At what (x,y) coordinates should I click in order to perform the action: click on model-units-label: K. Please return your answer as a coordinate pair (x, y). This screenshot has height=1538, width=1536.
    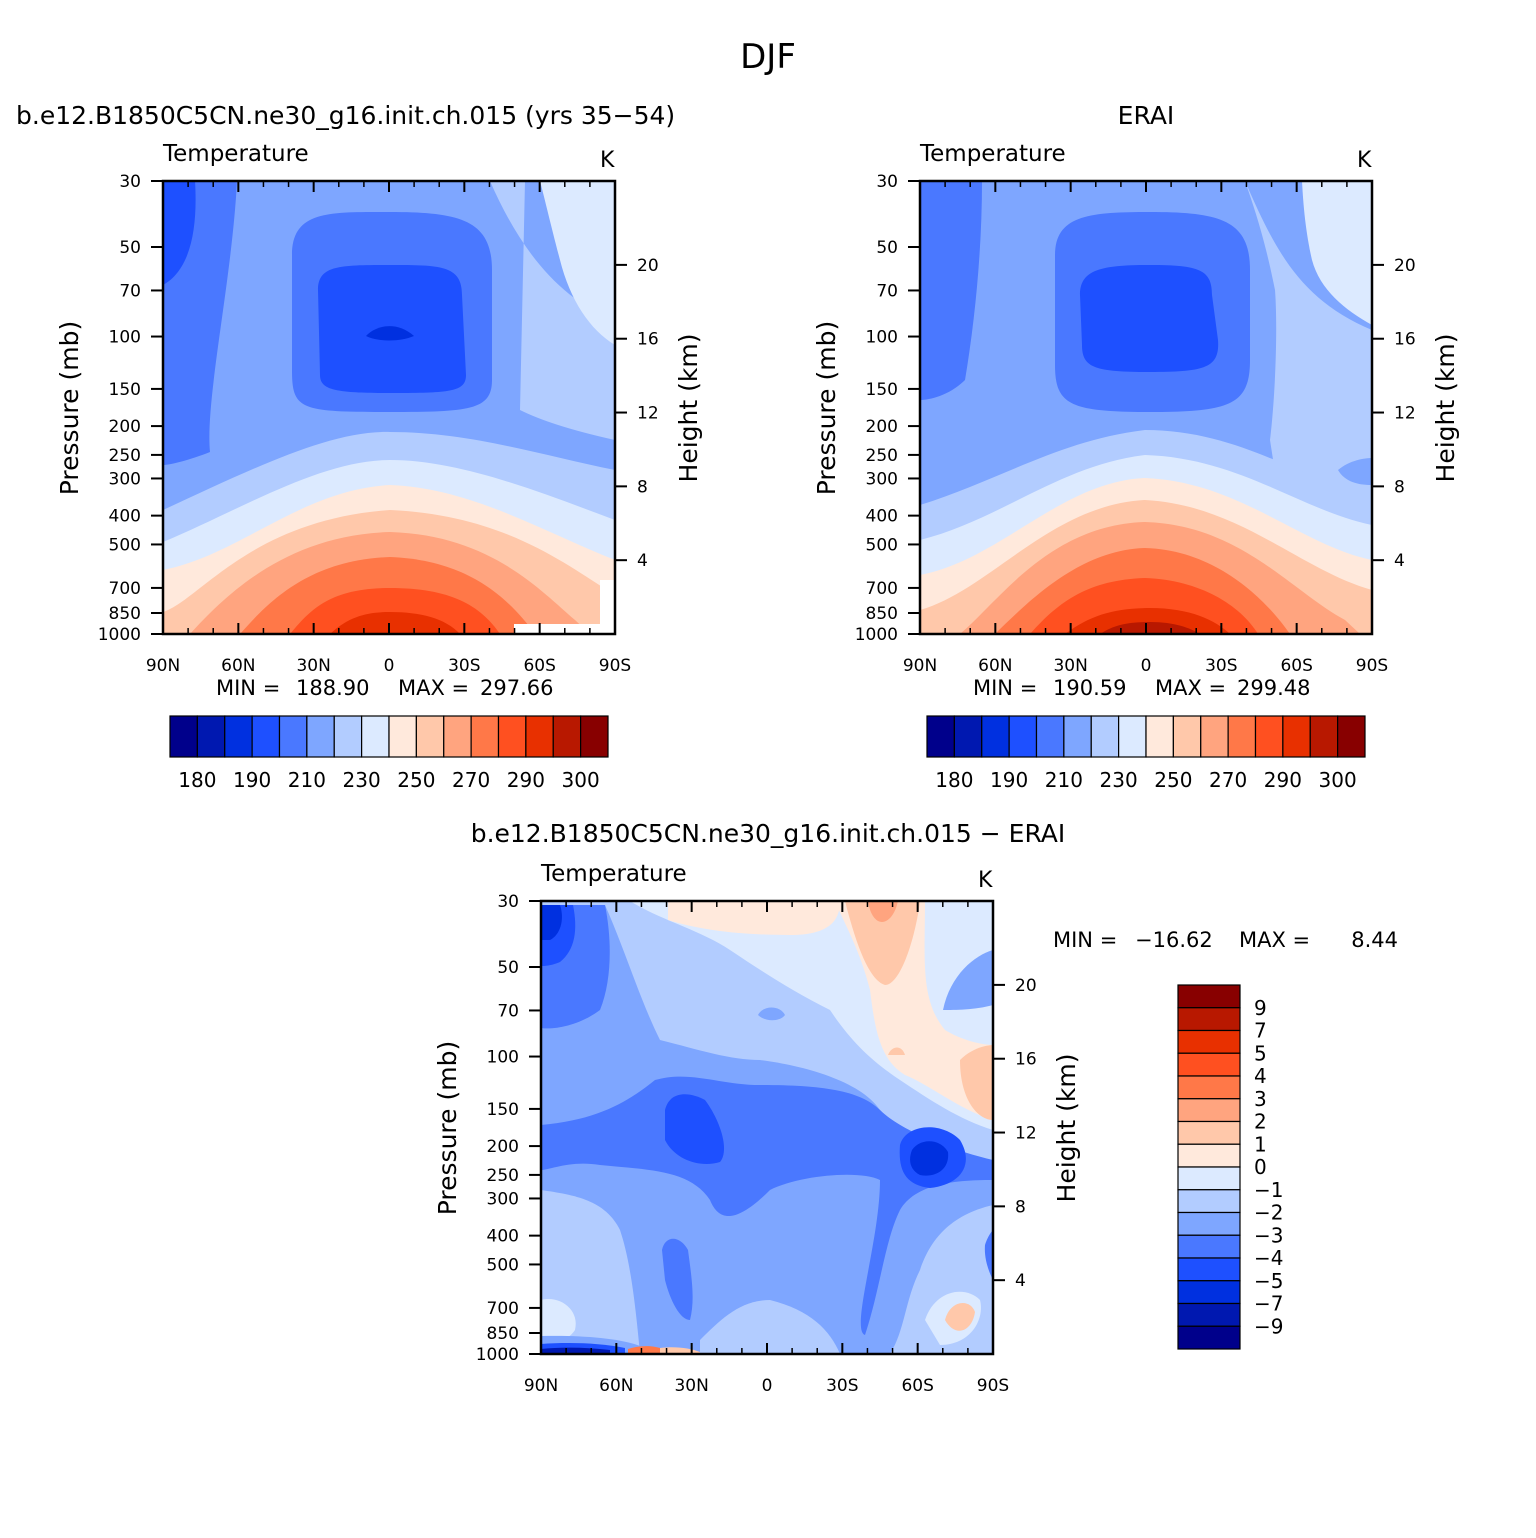
    Looking at the image, I should click on (607, 160).